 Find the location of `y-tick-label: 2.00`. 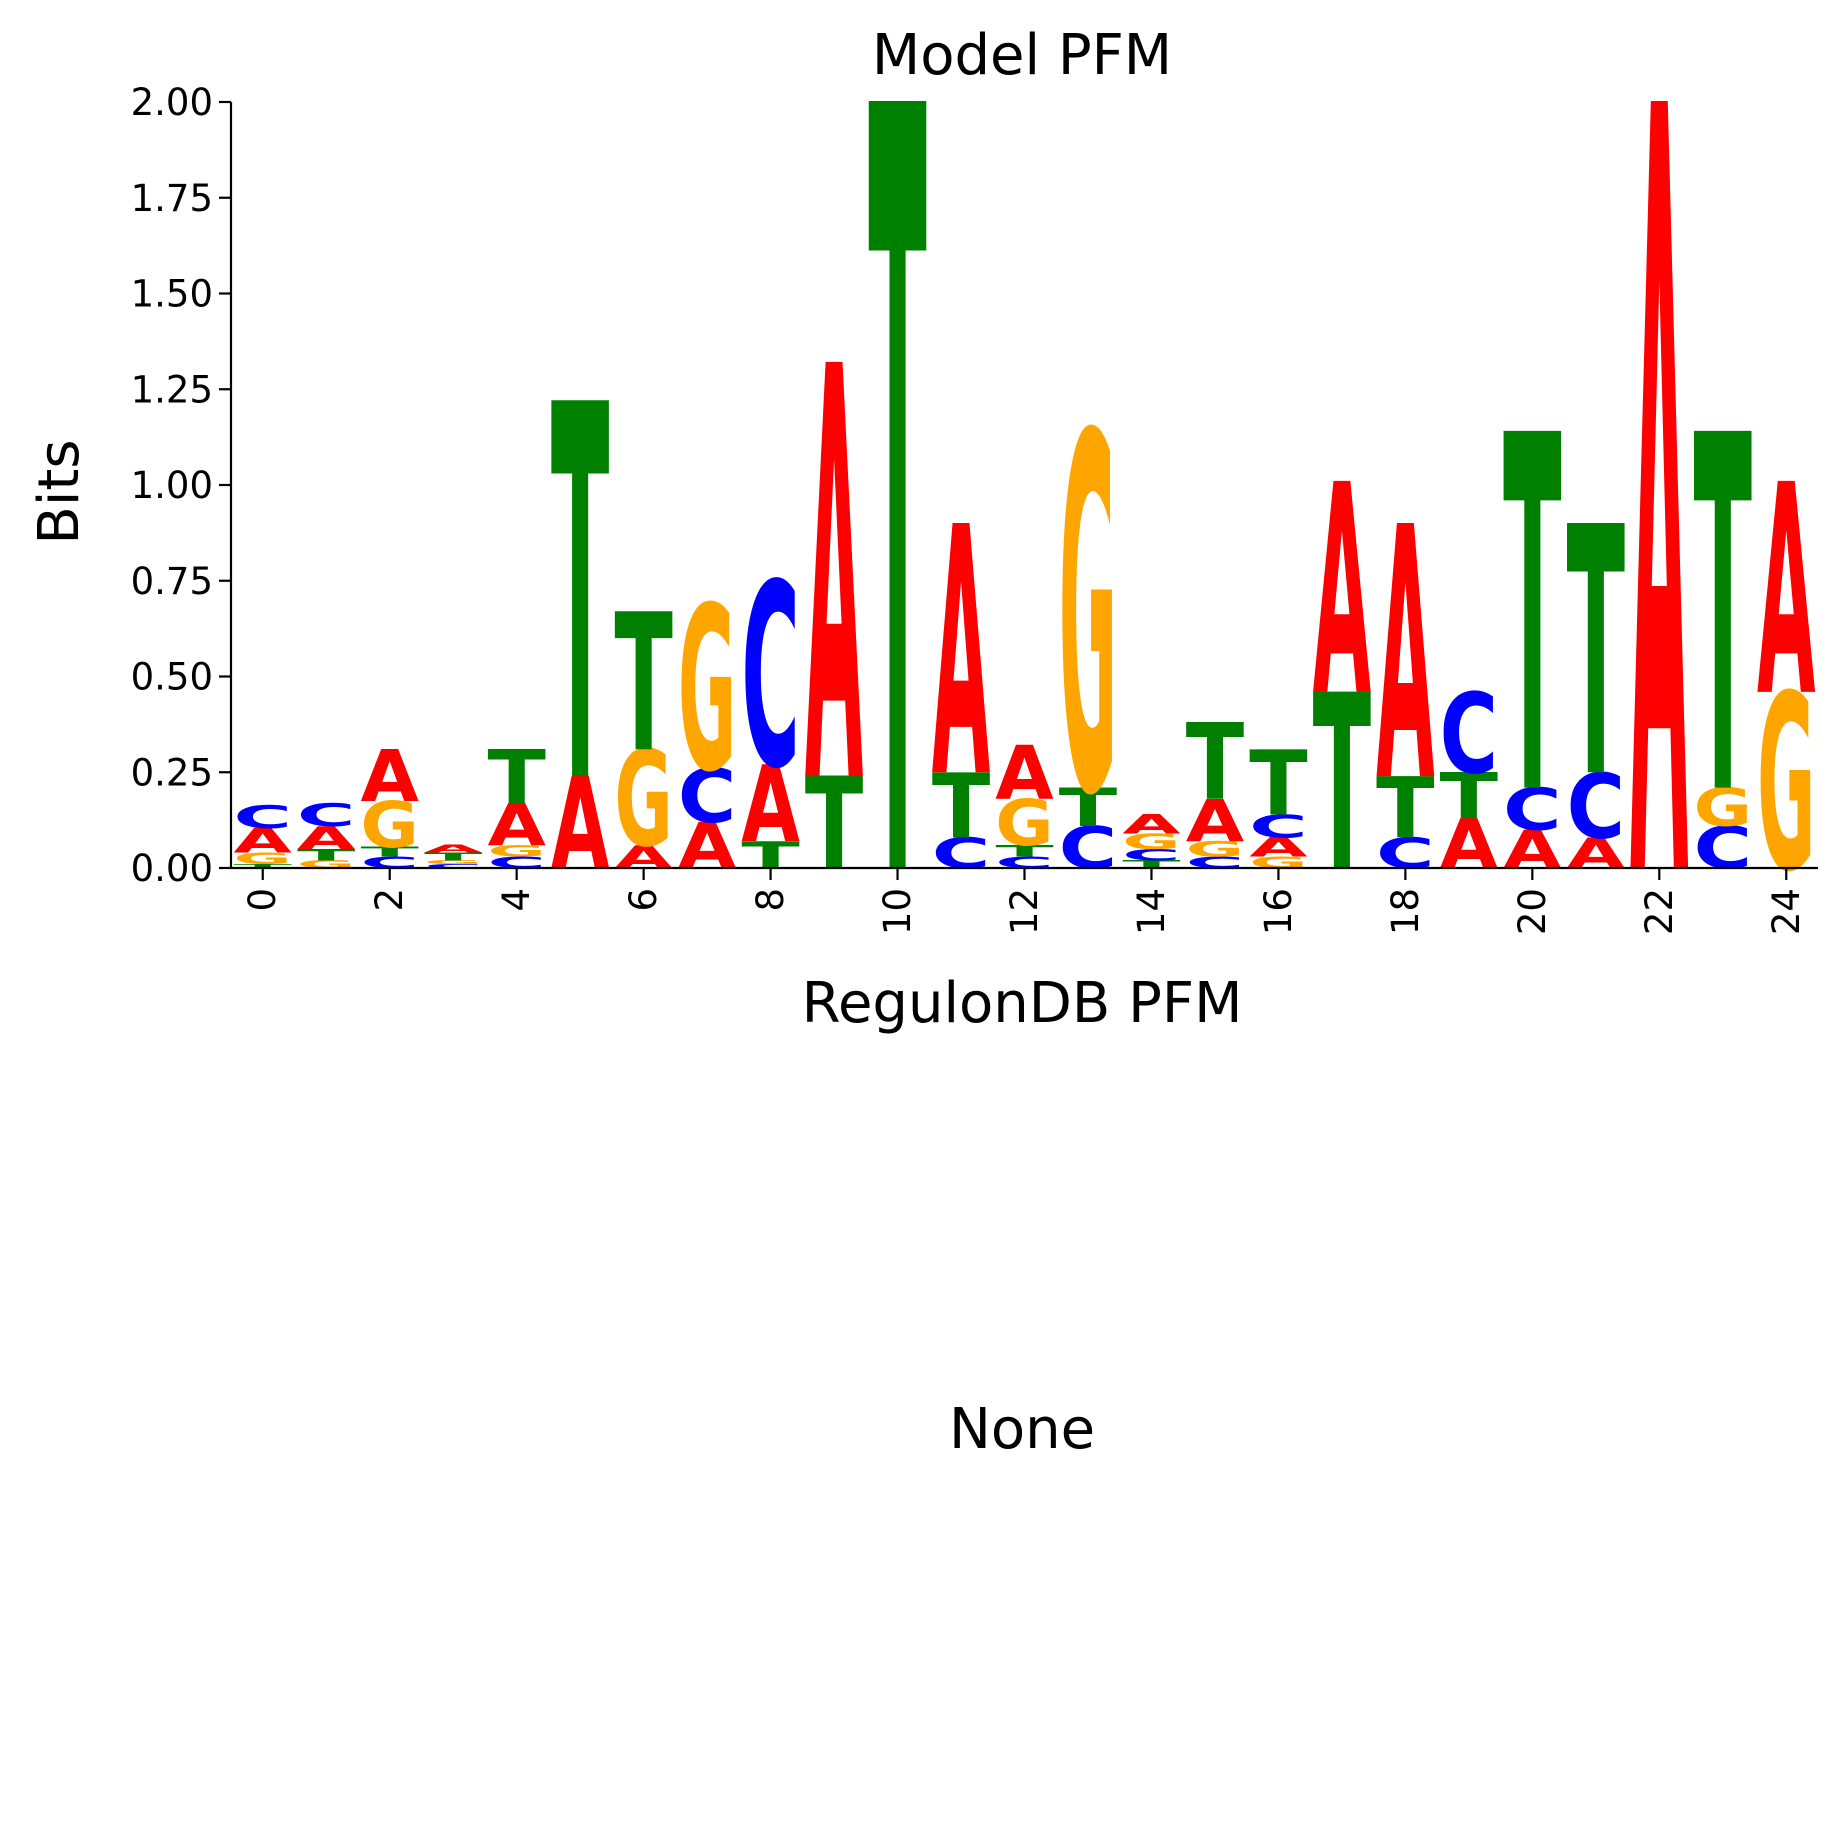

y-tick-label: 2.00 is located at coordinates (172, 102).